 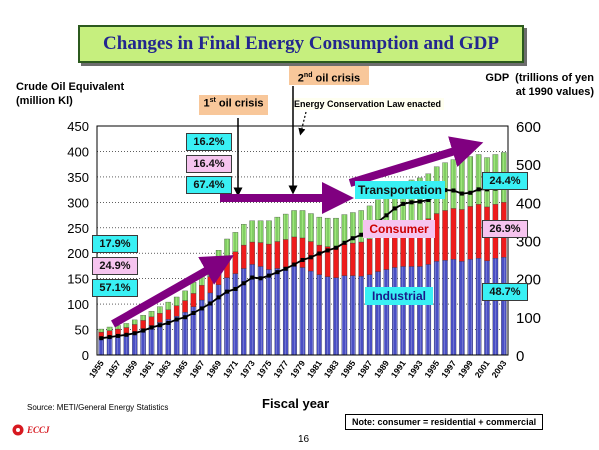 What do you see at coordinates (18, 430) in the screenshot?
I see `eccj-logo-icon` at bounding box center [18, 430].